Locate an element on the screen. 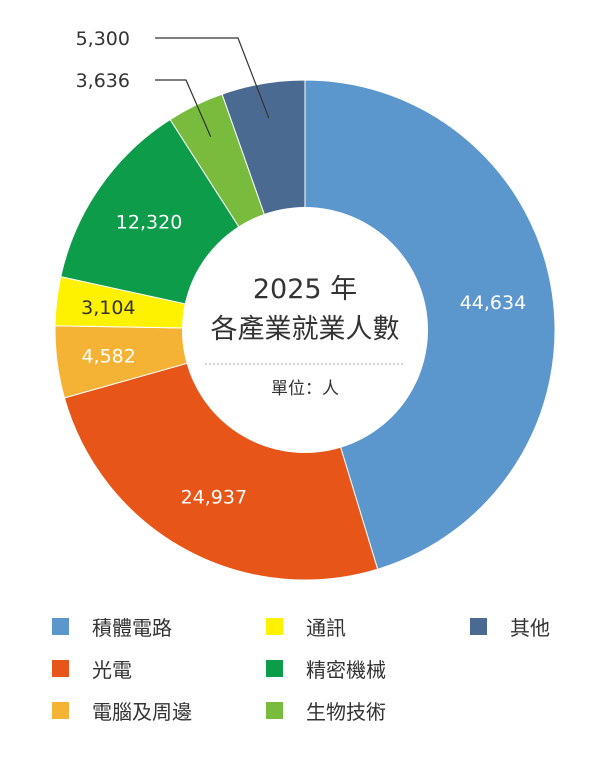  slice-label-生物技術: 3,636 is located at coordinates (103, 81).